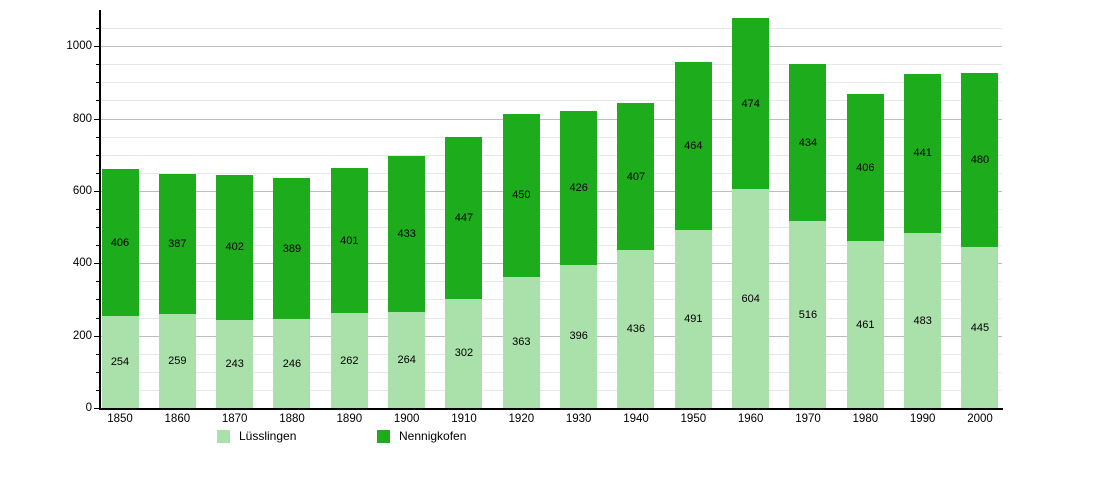 This screenshot has height=500, width=1100. What do you see at coordinates (464, 353) in the screenshot?
I see `bar-value-label: 302` at bounding box center [464, 353].